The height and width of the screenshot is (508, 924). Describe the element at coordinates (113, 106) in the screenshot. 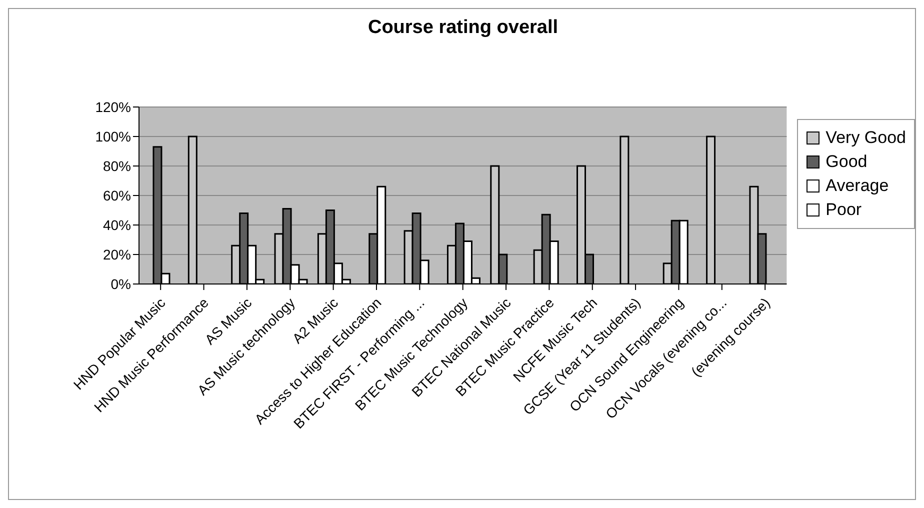

I see `y-tick-label: 120%` at that location.